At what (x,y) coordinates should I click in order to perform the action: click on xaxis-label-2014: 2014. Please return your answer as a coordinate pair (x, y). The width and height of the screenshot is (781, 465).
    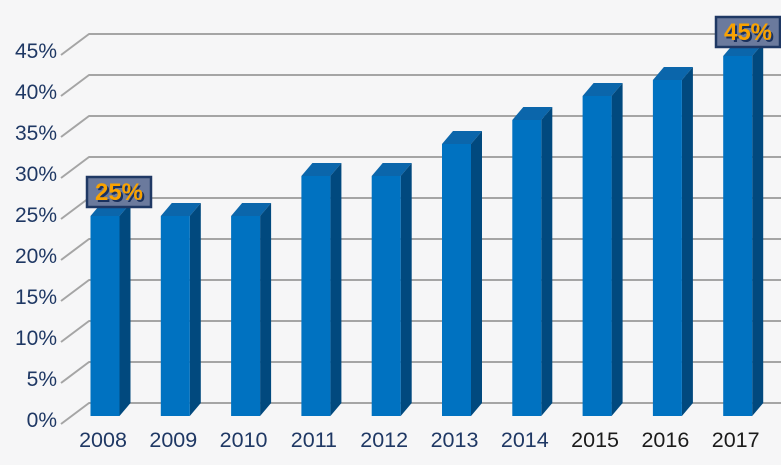
    Looking at the image, I should click on (525, 440).